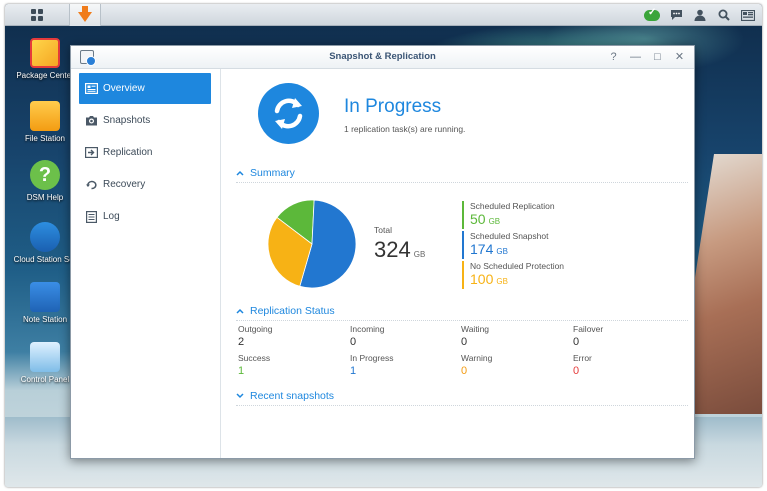  What do you see at coordinates (517, 220) in the screenshot?
I see `legend-value: 50 GB` at bounding box center [517, 220].